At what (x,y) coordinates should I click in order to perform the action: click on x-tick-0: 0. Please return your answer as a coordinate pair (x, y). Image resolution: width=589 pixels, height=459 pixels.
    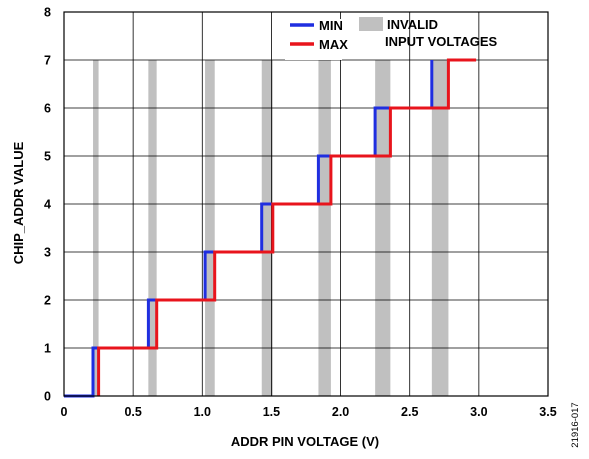
    Looking at the image, I should click on (64, 412).